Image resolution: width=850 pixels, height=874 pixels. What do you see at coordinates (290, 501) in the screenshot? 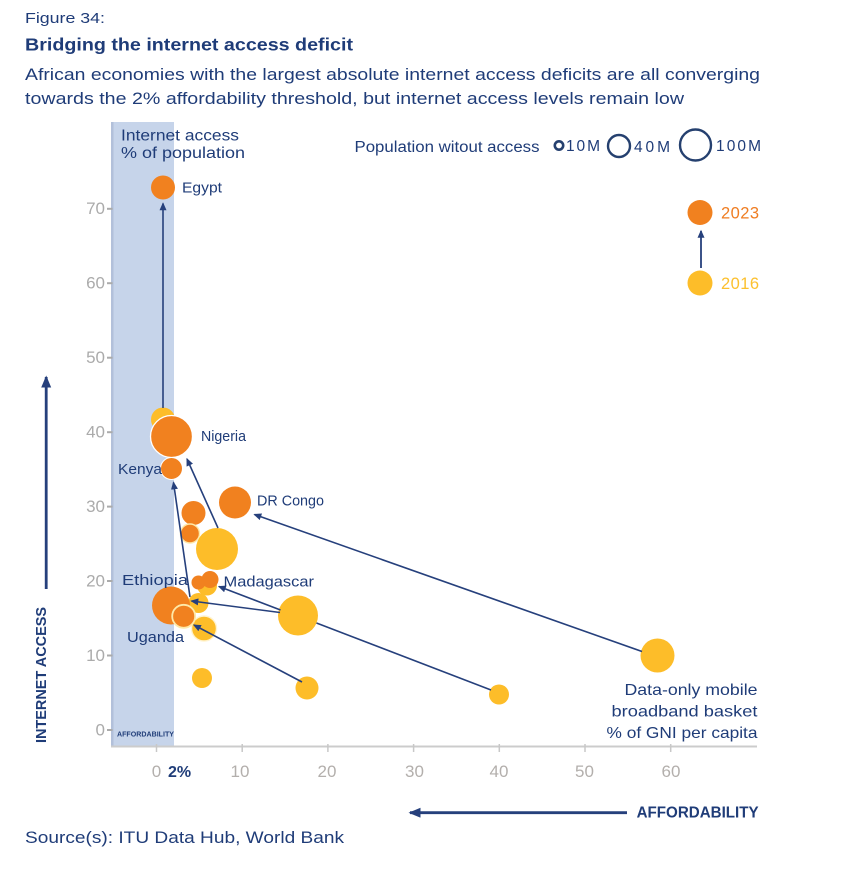
I see `svg-text: DR Congo` at bounding box center [290, 501].